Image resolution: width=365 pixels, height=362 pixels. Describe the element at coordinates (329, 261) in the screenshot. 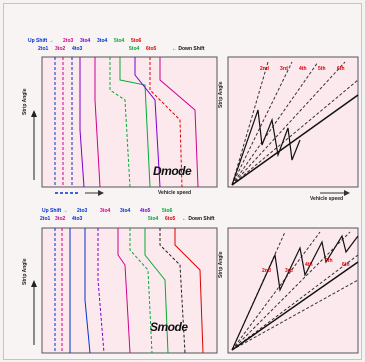

I see `smode-gear-label-4: 5th` at that location.